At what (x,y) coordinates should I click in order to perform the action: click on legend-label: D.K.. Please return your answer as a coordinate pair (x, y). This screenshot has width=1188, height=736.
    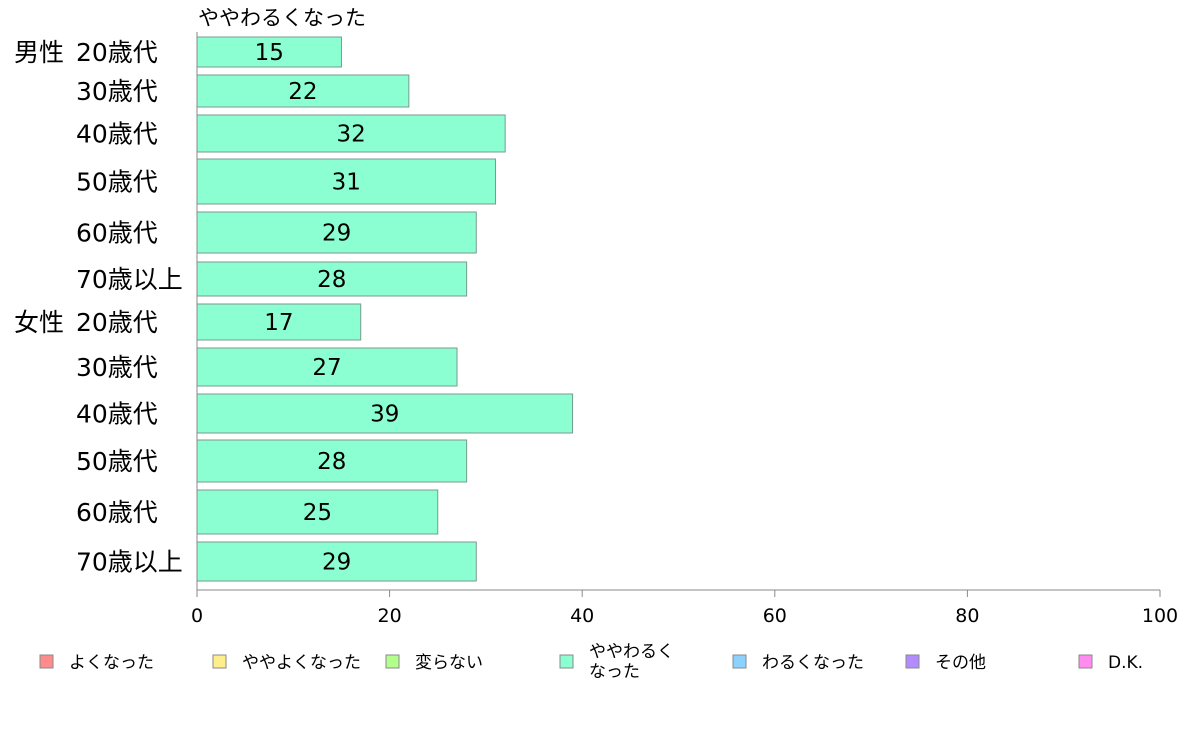
    Looking at the image, I should click on (1125, 663).